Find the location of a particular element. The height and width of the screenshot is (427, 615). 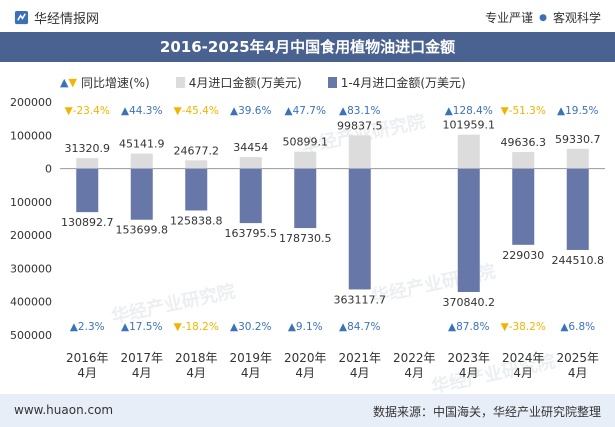

month-value-label: 50899.1 is located at coordinates (306, 142).